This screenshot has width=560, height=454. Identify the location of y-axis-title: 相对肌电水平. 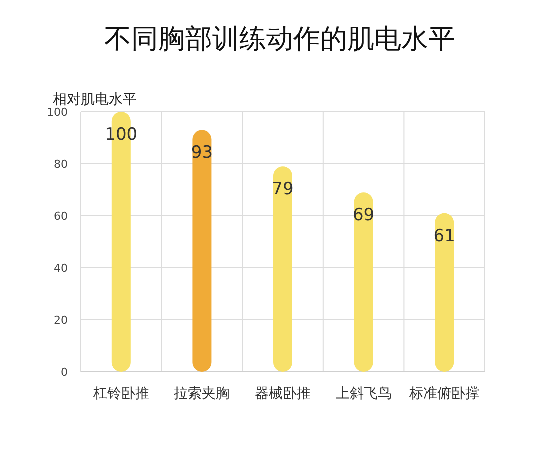
(95, 100).